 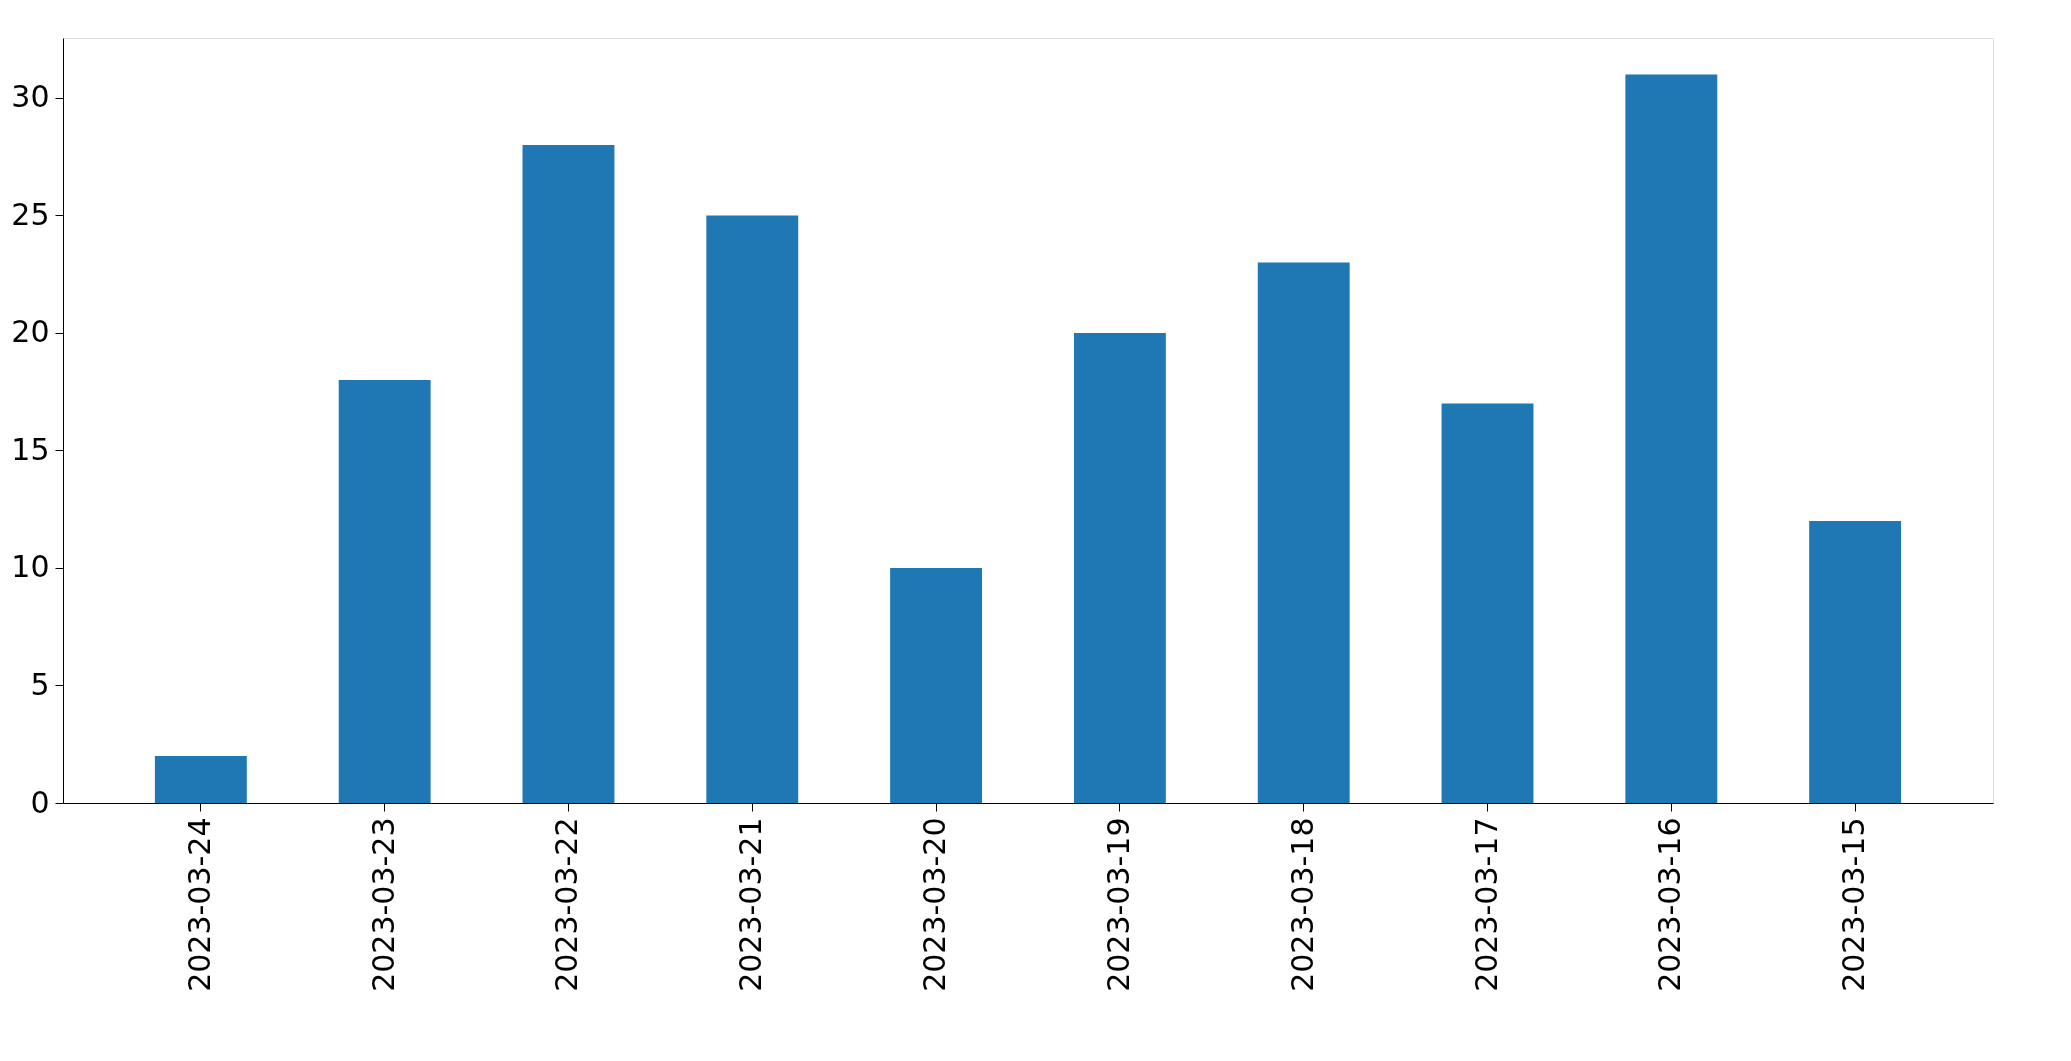 I want to click on x-tick-label: 2023-03-23, so click(x=383, y=904).